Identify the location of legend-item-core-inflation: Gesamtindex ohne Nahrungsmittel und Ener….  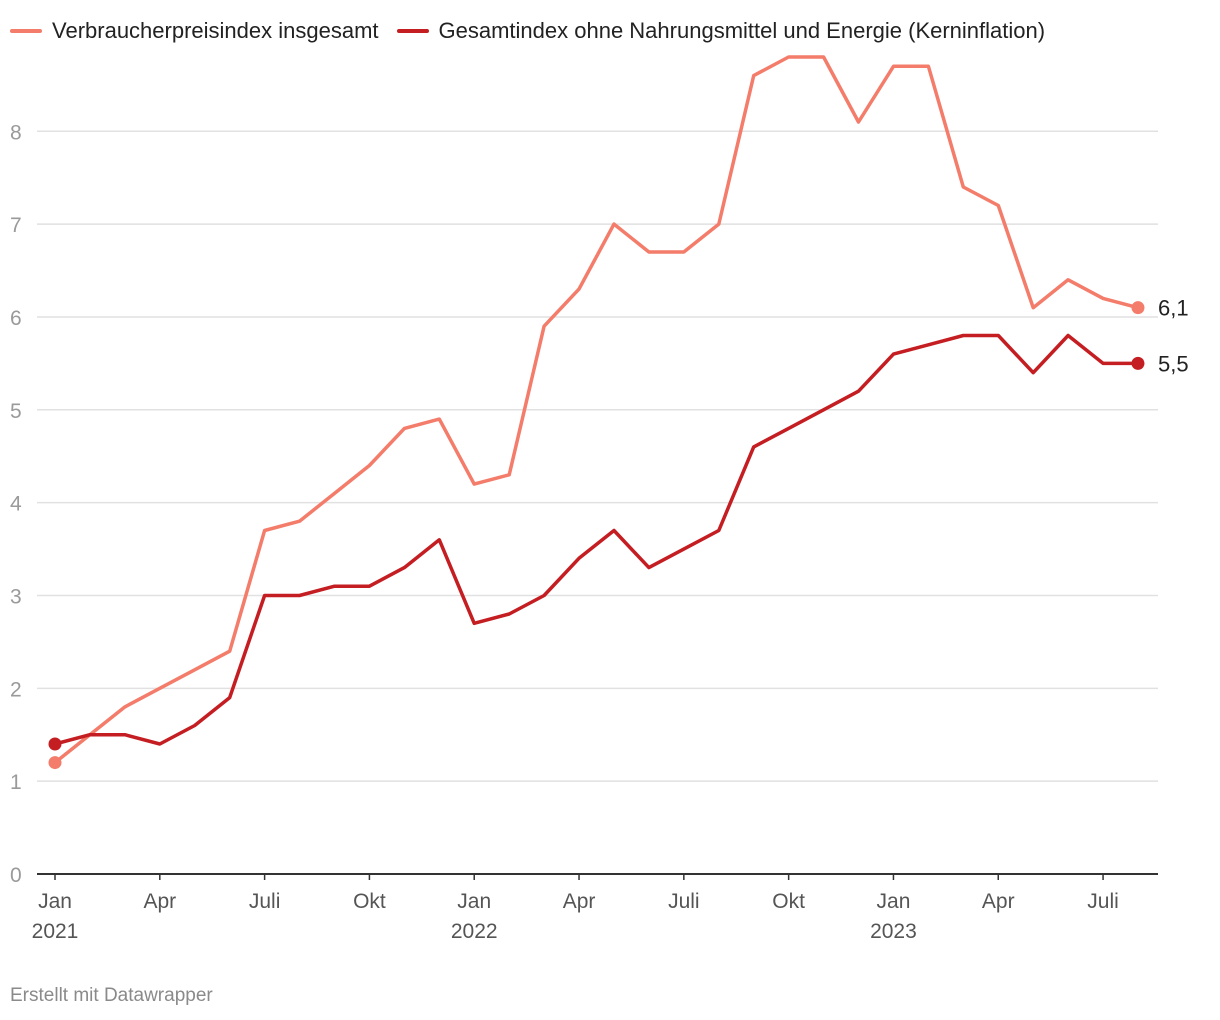
(721, 31).